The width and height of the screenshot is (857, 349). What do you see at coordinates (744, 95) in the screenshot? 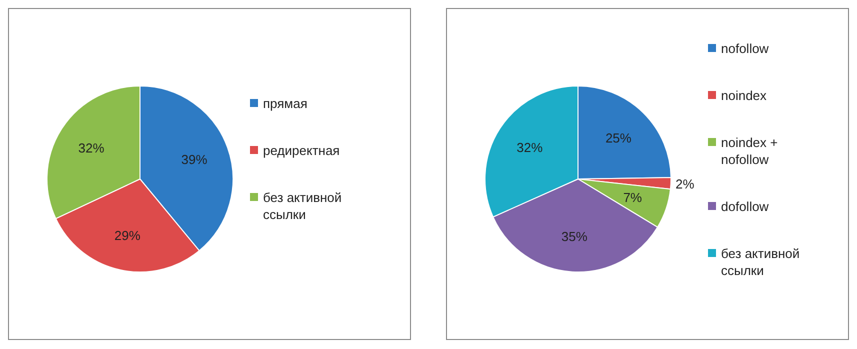
I see `legend-label: noindex` at bounding box center [744, 95].